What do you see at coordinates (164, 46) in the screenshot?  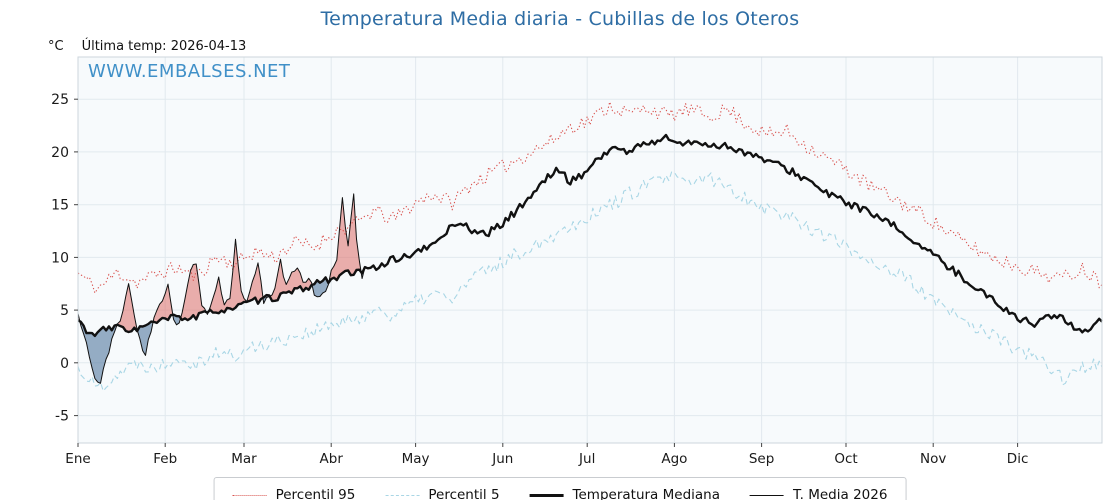 I see `last-temp-label: Última temp: 2026-04-13` at bounding box center [164, 46].